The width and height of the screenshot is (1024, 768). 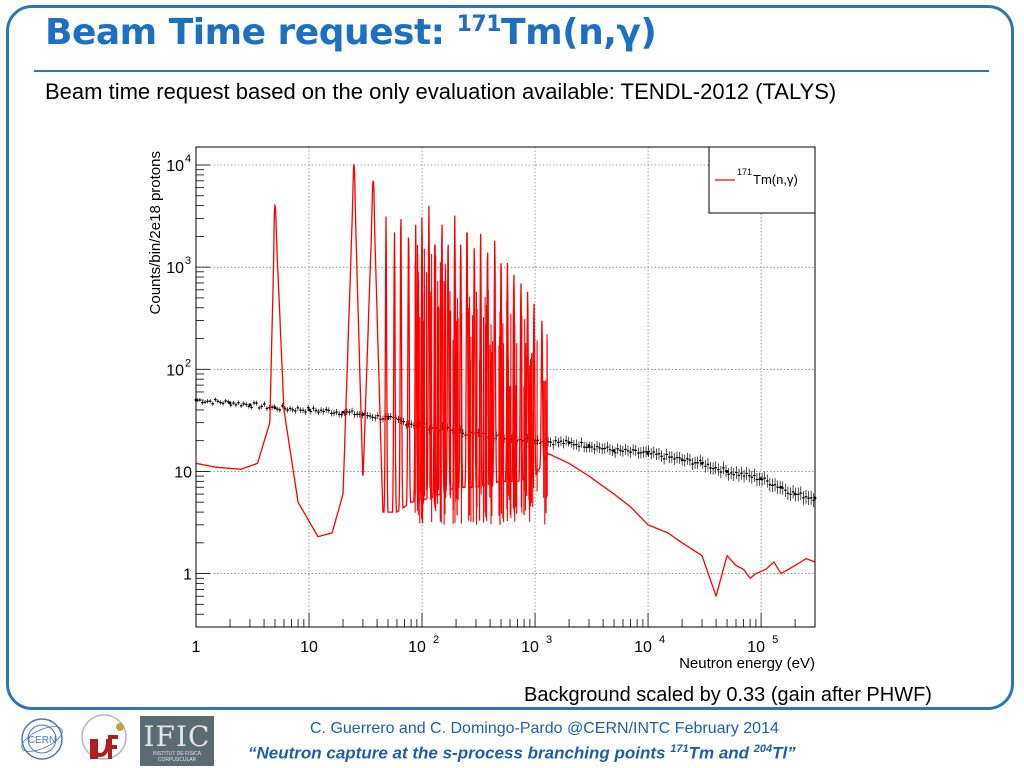 I want to click on x-tick-label: 1, so click(x=196, y=647).